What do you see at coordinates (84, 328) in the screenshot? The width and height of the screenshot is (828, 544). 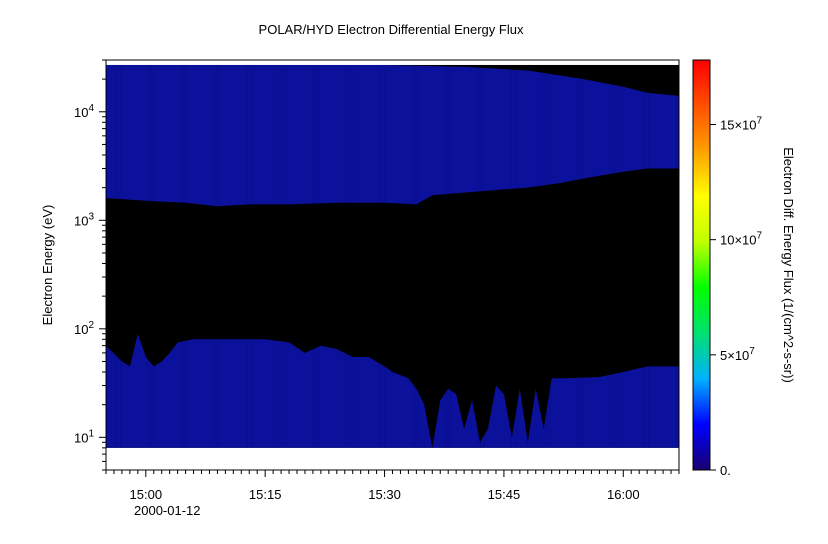 I see `y-tick-label: 10²` at bounding box center [84, 328].